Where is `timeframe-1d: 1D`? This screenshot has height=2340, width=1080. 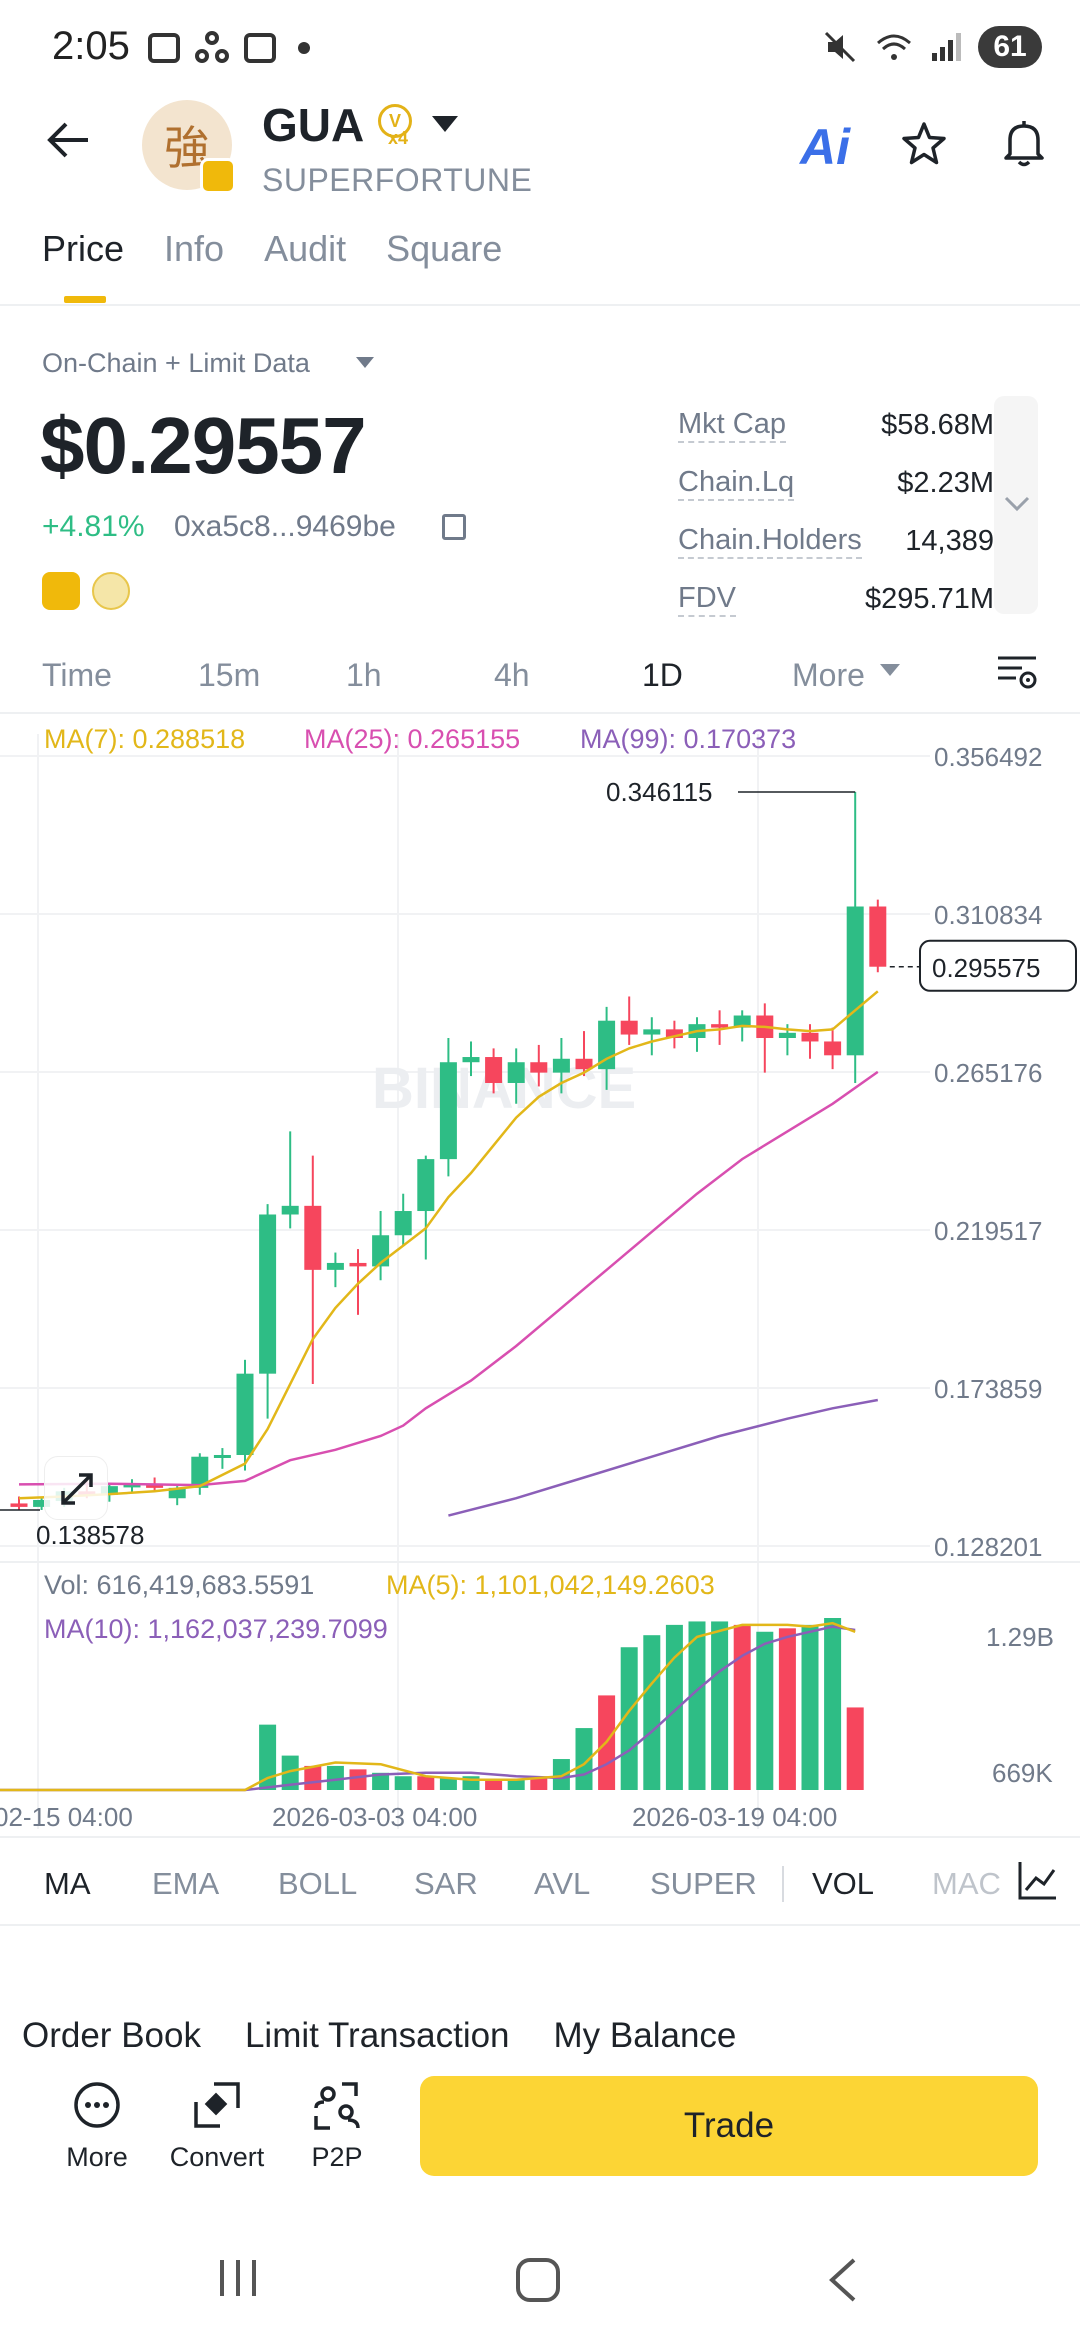 timeframe-1d: 1D is located at coordinates (662, 674).